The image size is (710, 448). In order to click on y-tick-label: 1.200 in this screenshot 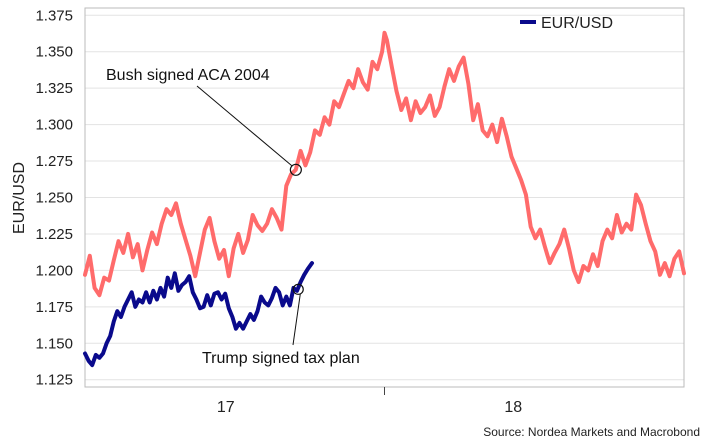, I will do `click(54, 270)`.